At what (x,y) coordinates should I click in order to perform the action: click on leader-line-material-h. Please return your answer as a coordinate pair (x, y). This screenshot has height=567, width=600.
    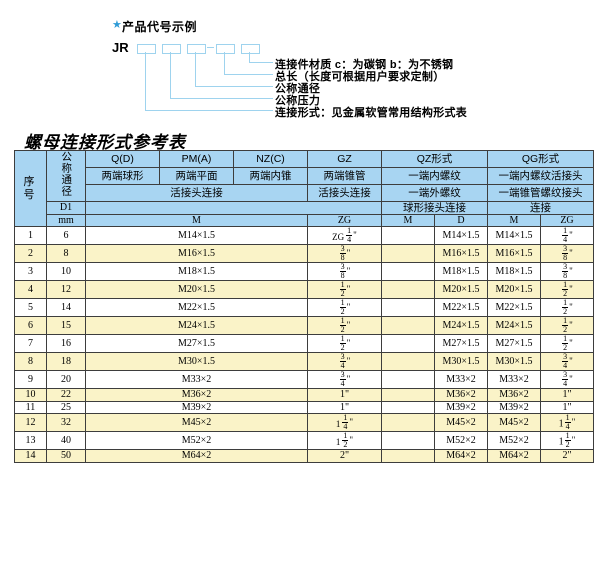
    Looking at the image, I should click on (261, 62).